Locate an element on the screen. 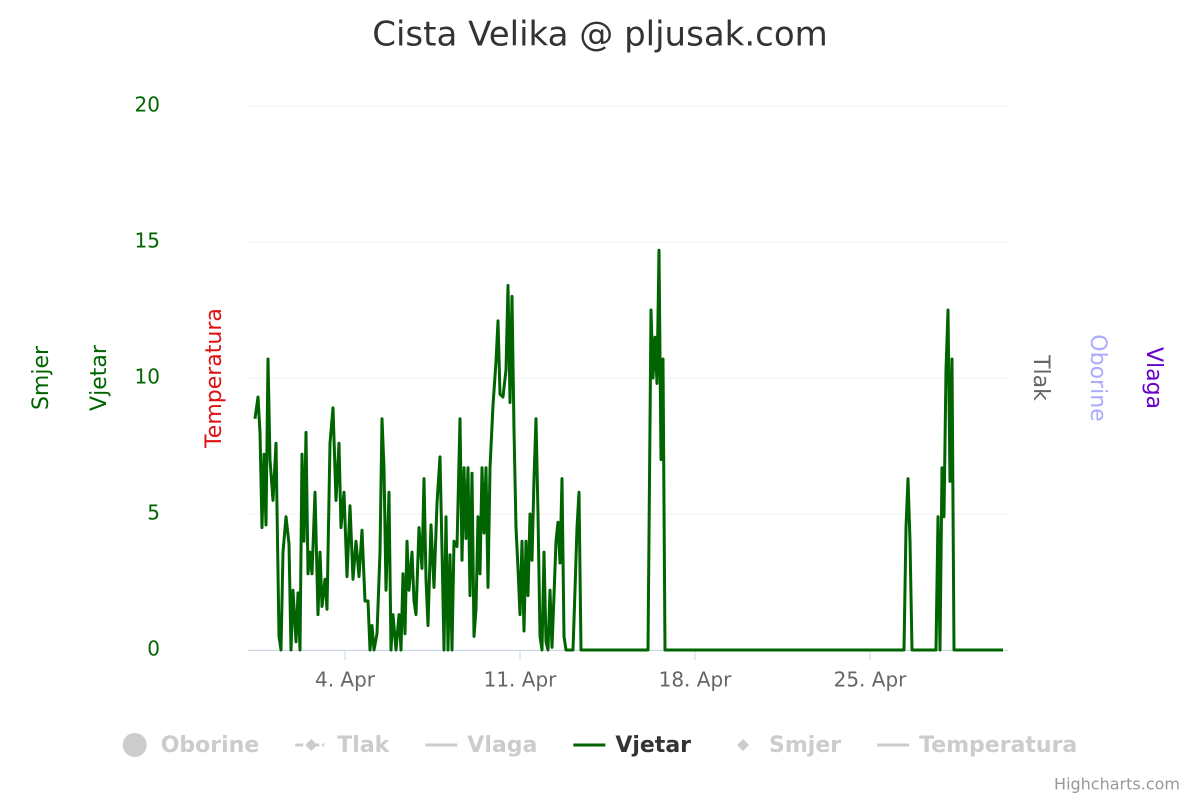 The image size is (1200, 800). x-tick-label: 25. Apr is located at coordinates (871, 680).